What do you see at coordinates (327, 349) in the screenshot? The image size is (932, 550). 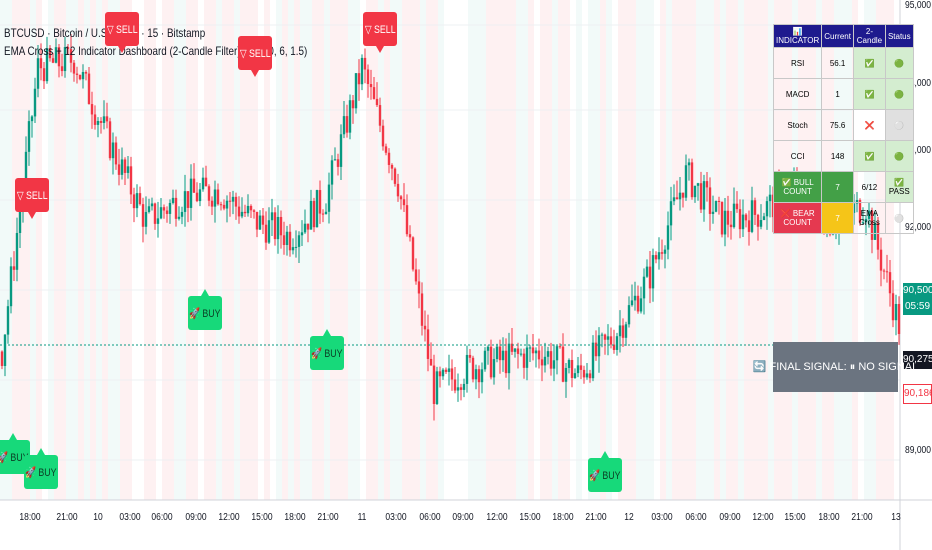 I see `buy-signal-badge: 🚀 BUY` at bounding box center [327, 349].